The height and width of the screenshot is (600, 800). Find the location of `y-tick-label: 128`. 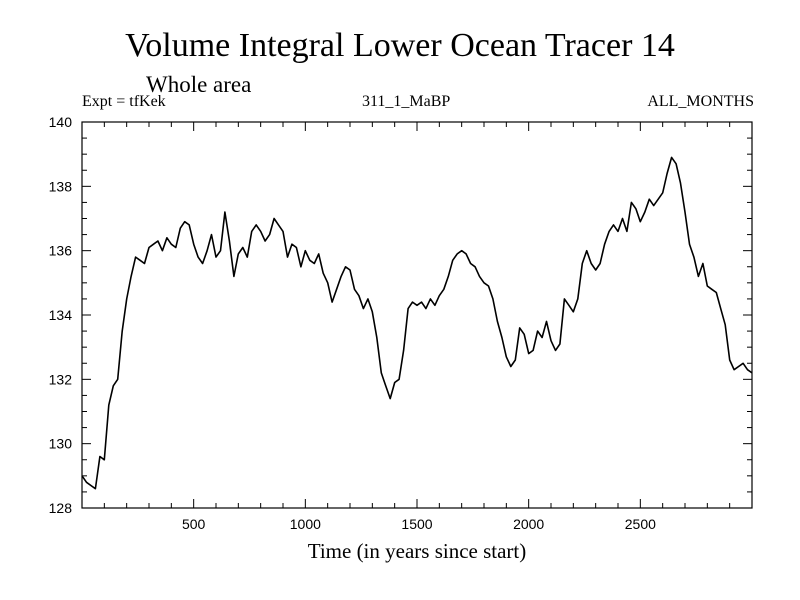

y-tick-label: 128 is located at coordinates (61, 508).